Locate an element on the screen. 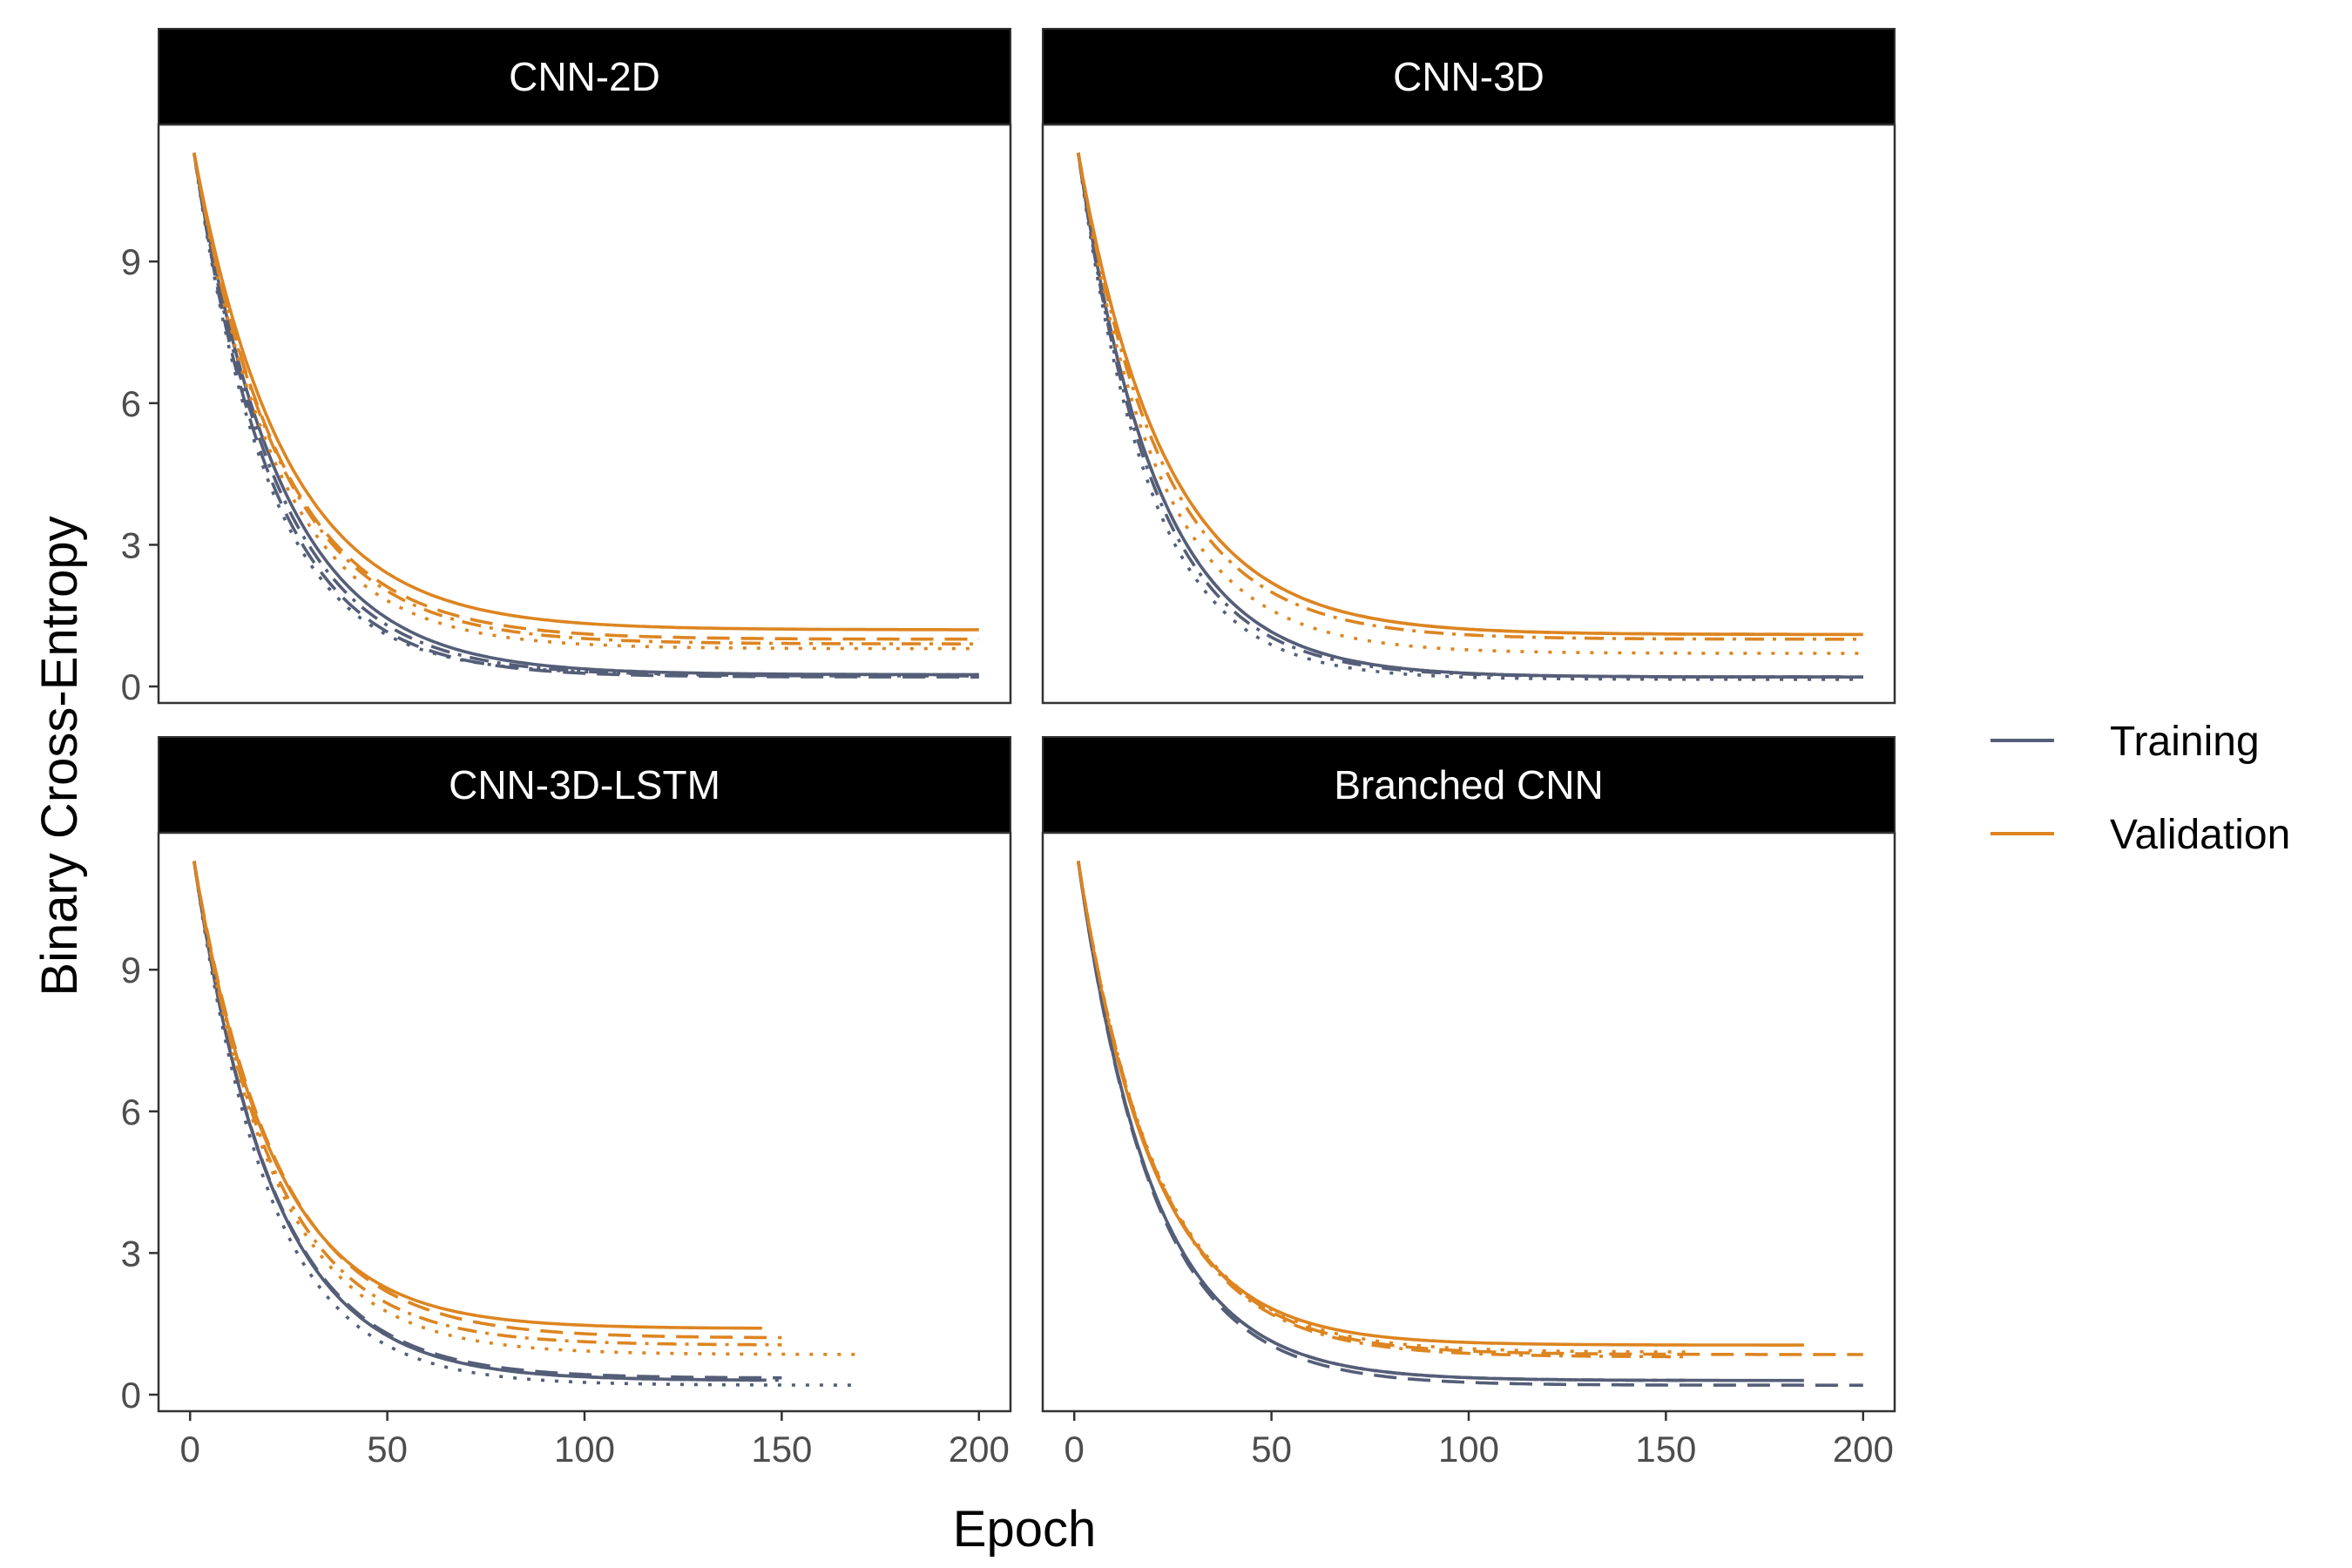 The height and width of the screenshot is (1568, 2352). training-line-dashed is located at coordinates (1470, 1124).